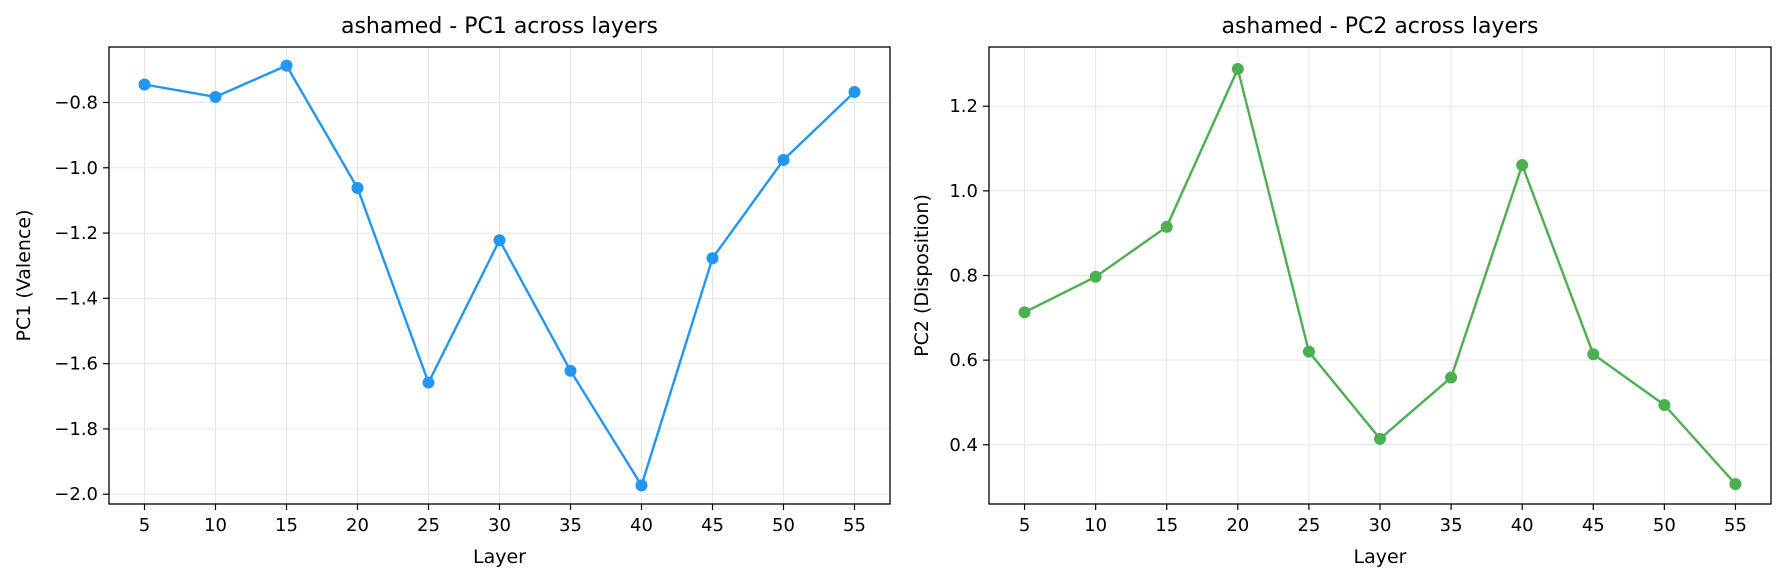 The height and width of the screenshot is (581, 1784). I want to click on y-axis-label: PC2 (Disposition), so click(922, 275).